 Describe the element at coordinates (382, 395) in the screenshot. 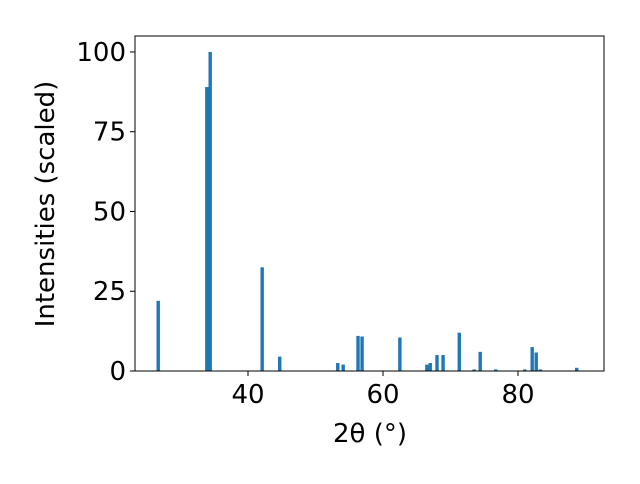

I see `x-tick-label: 60` at that location.